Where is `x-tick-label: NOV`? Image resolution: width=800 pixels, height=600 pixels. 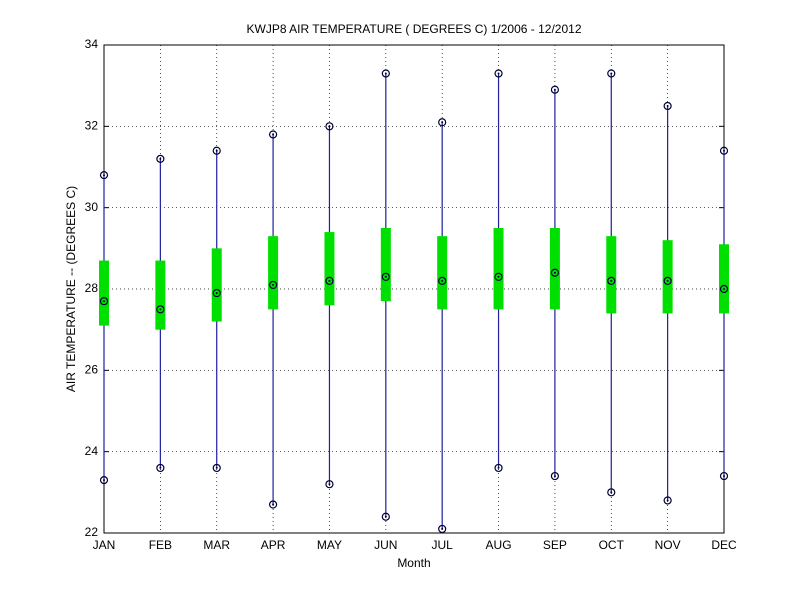 x-tick-label: NOV is located at coordinates (668, 545).